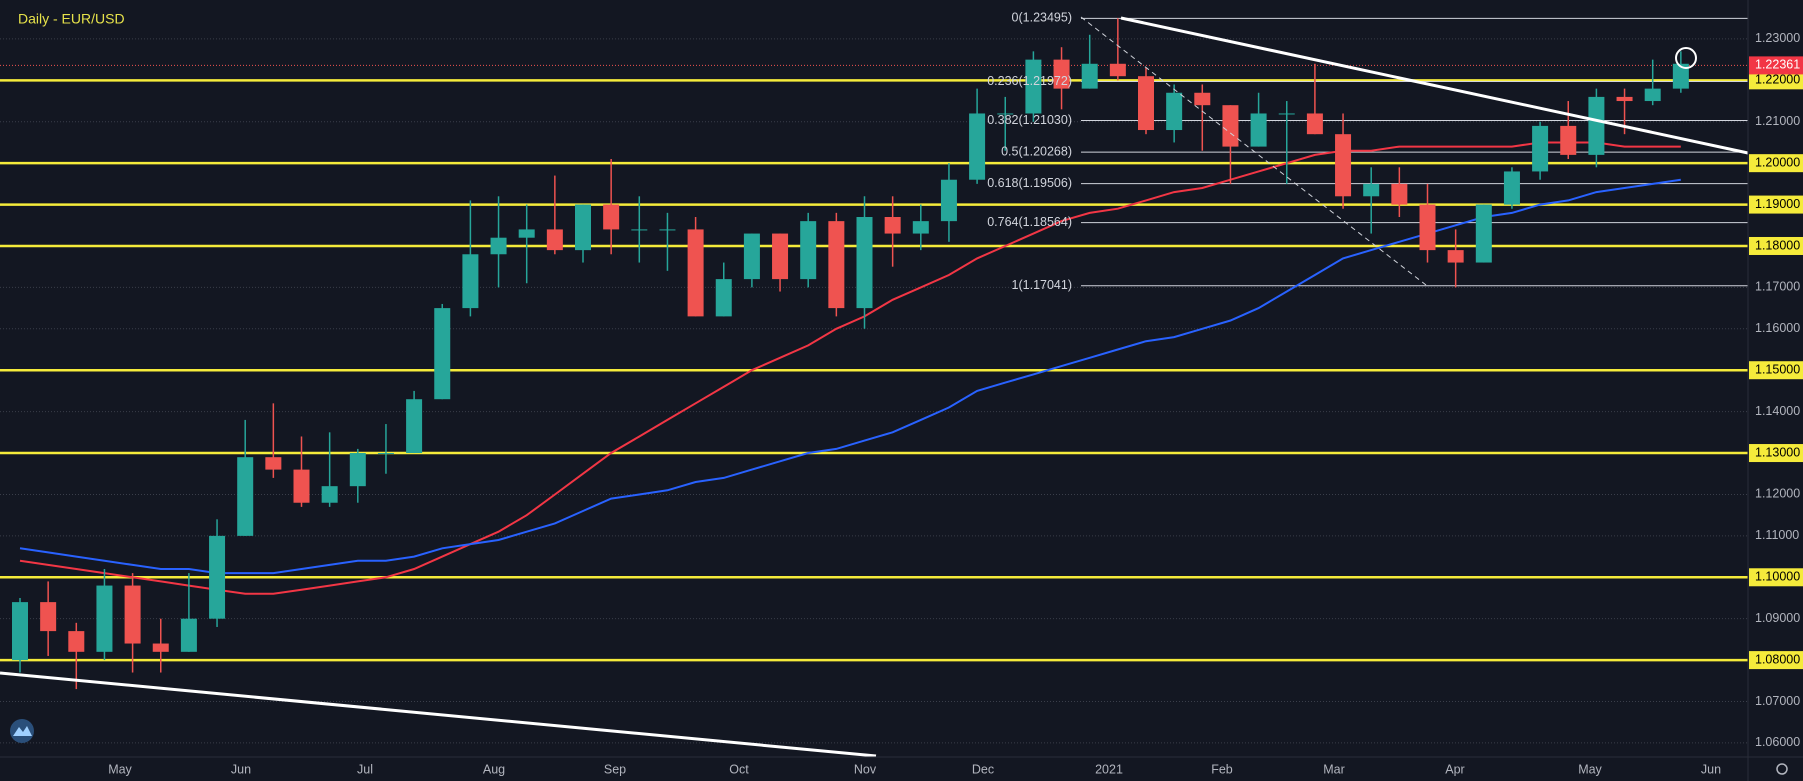  What do you see at coordinates (494, 769) in the screenshot?
I see `x-tick-label: Aug` at bounding box center [494, 769].